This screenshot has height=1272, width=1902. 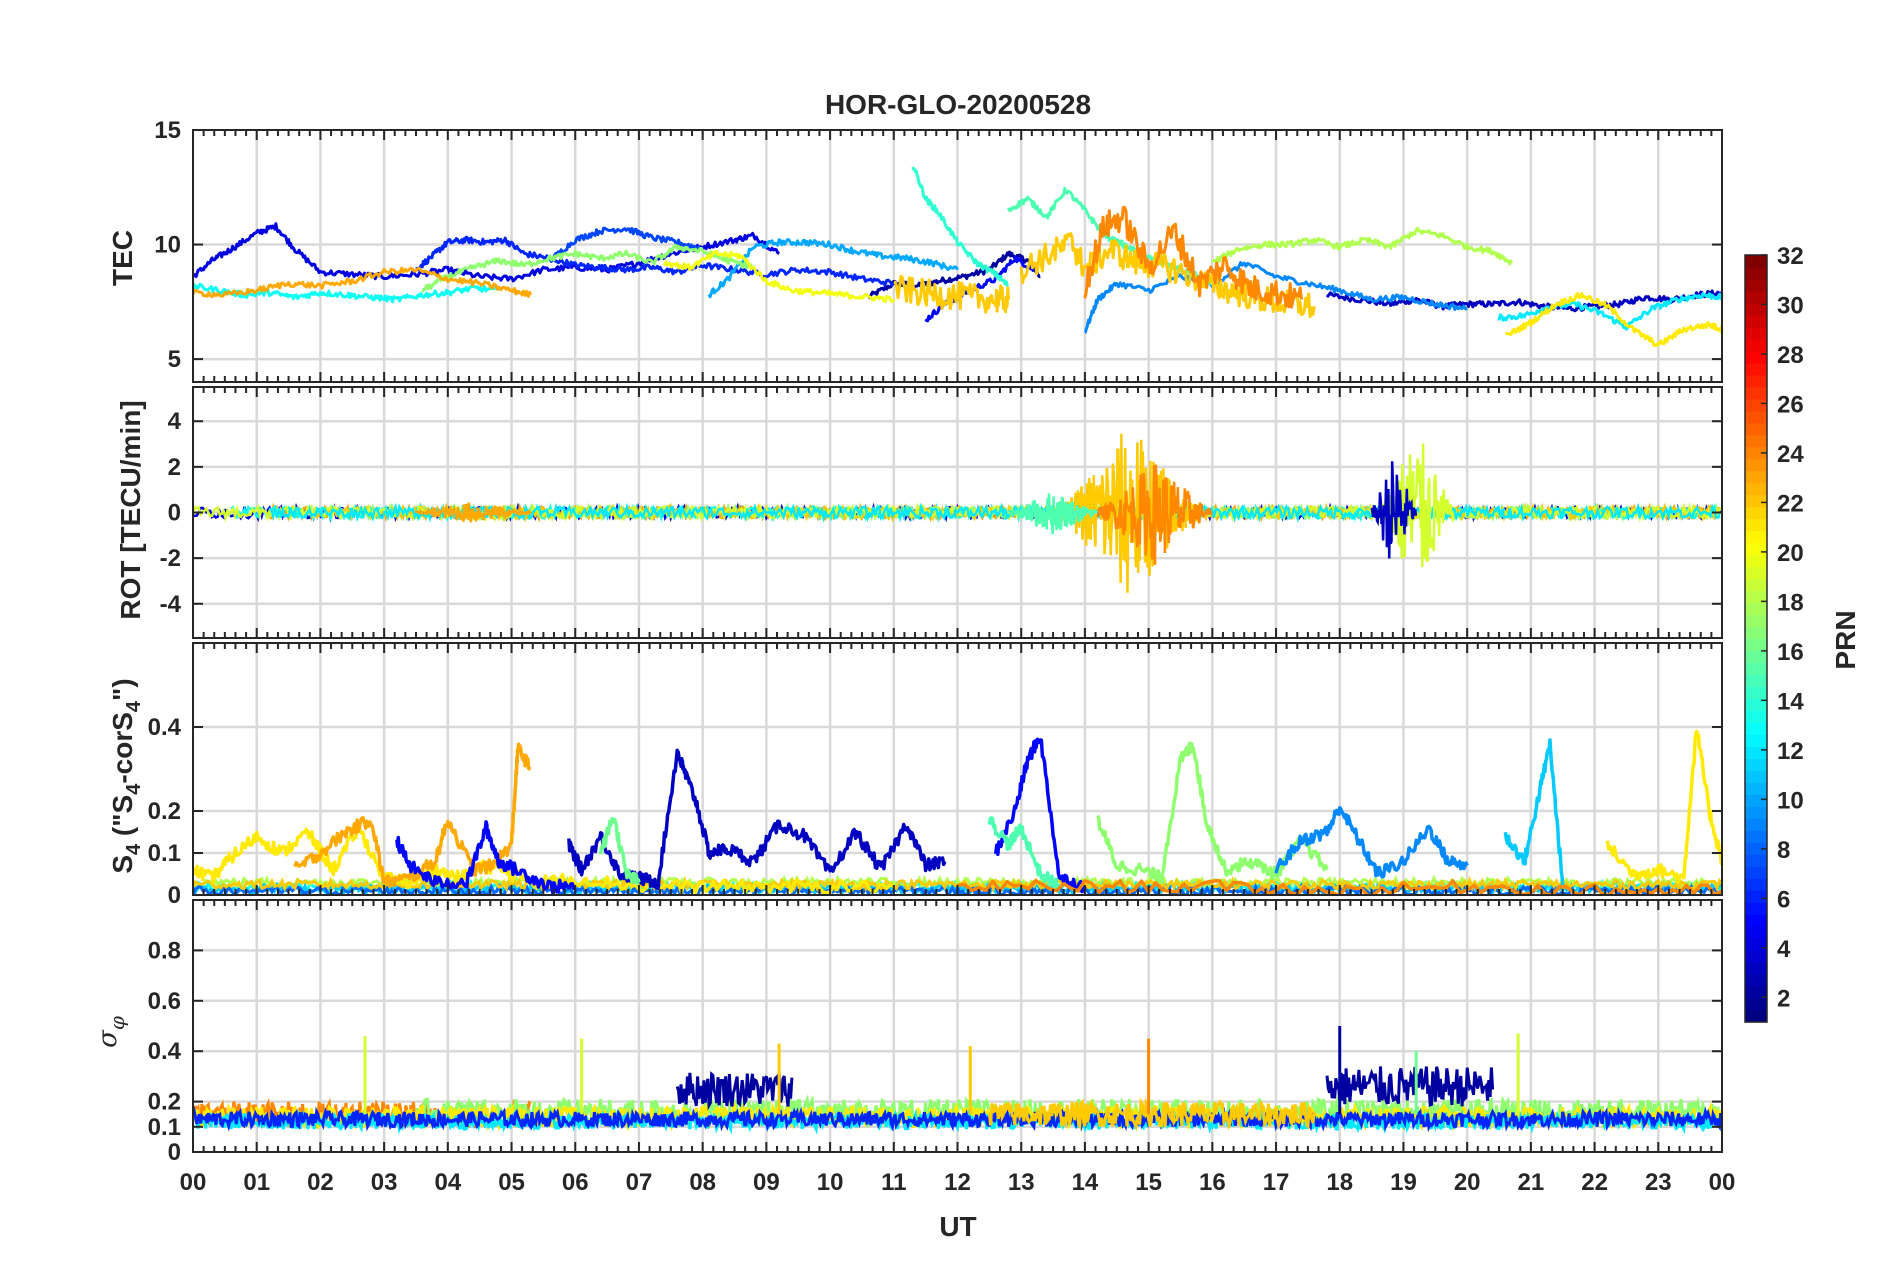 I want to click on colorbar-tick-label: 6, so click(x=1783, y=899).